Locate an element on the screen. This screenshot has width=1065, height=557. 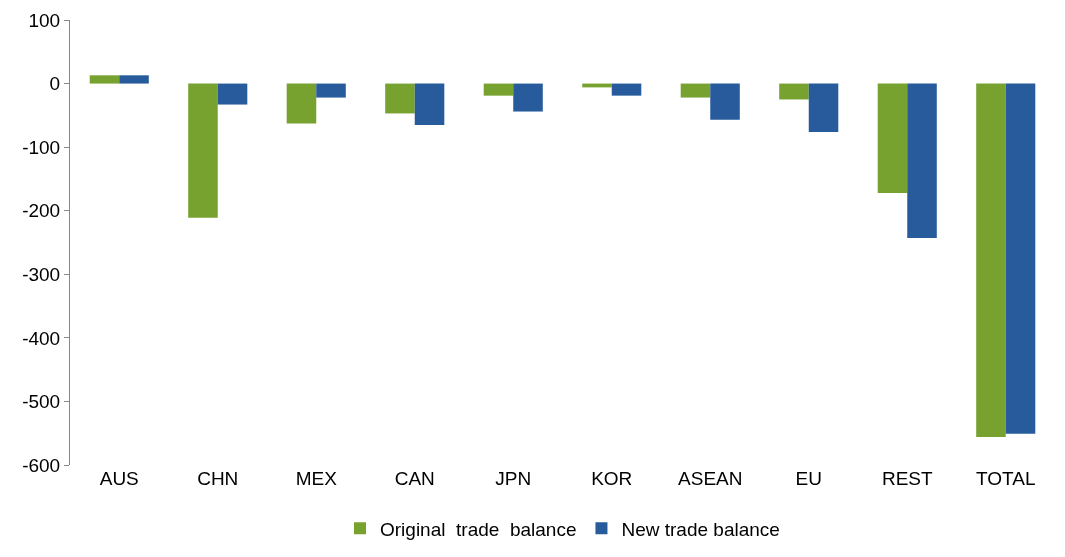
x-tick-label: KOR is located at coordinates (612, 478).